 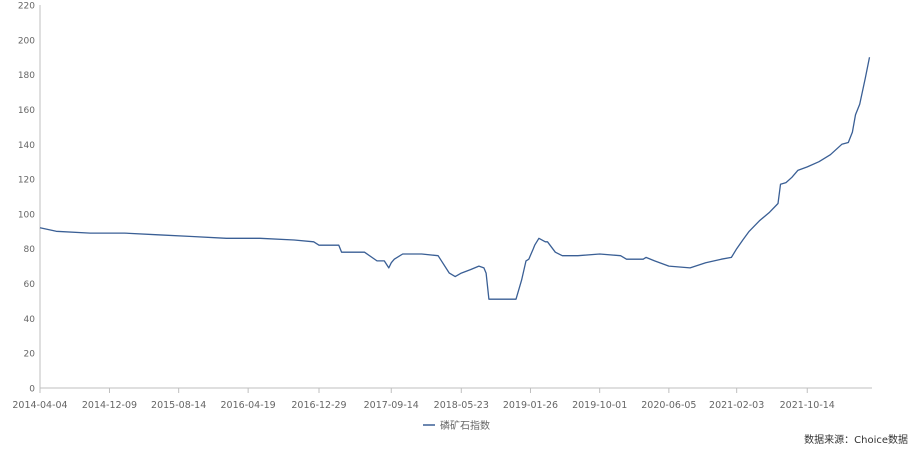 I want to click on x-tick-label: 2019-01-26, so click(x=530, y=405).